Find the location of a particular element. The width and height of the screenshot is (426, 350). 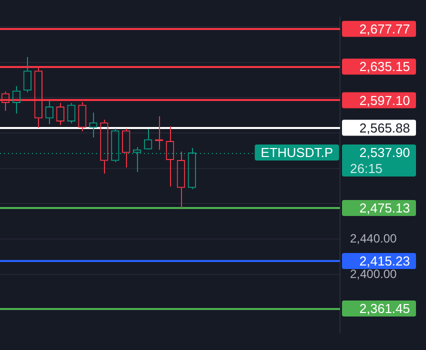

annotation: ETHUSDT.P is located at coordinates (297, 152).